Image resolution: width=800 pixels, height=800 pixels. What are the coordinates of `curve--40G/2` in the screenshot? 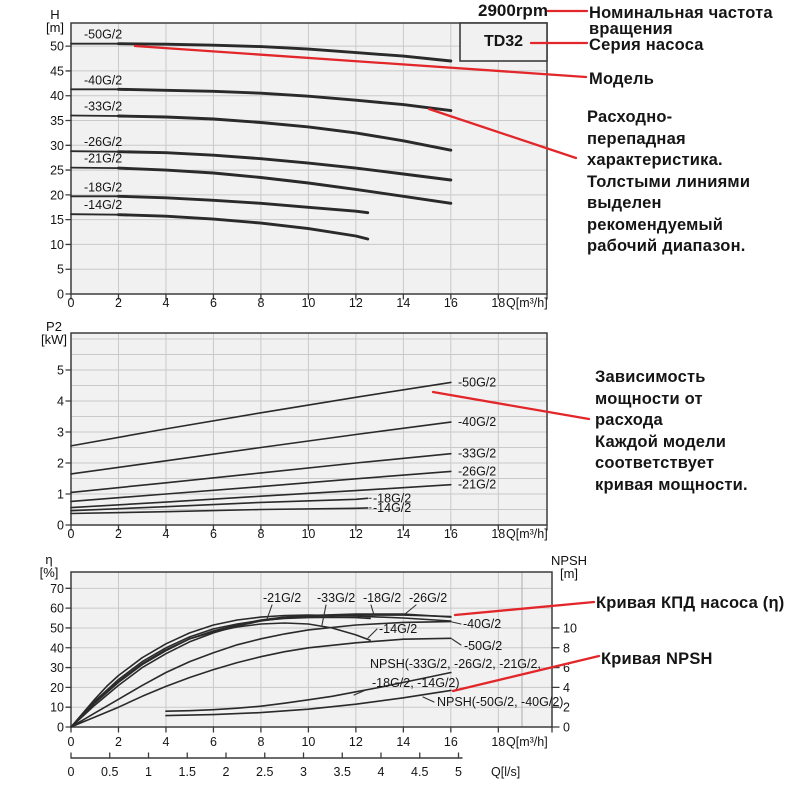 It's located at (261, 448).